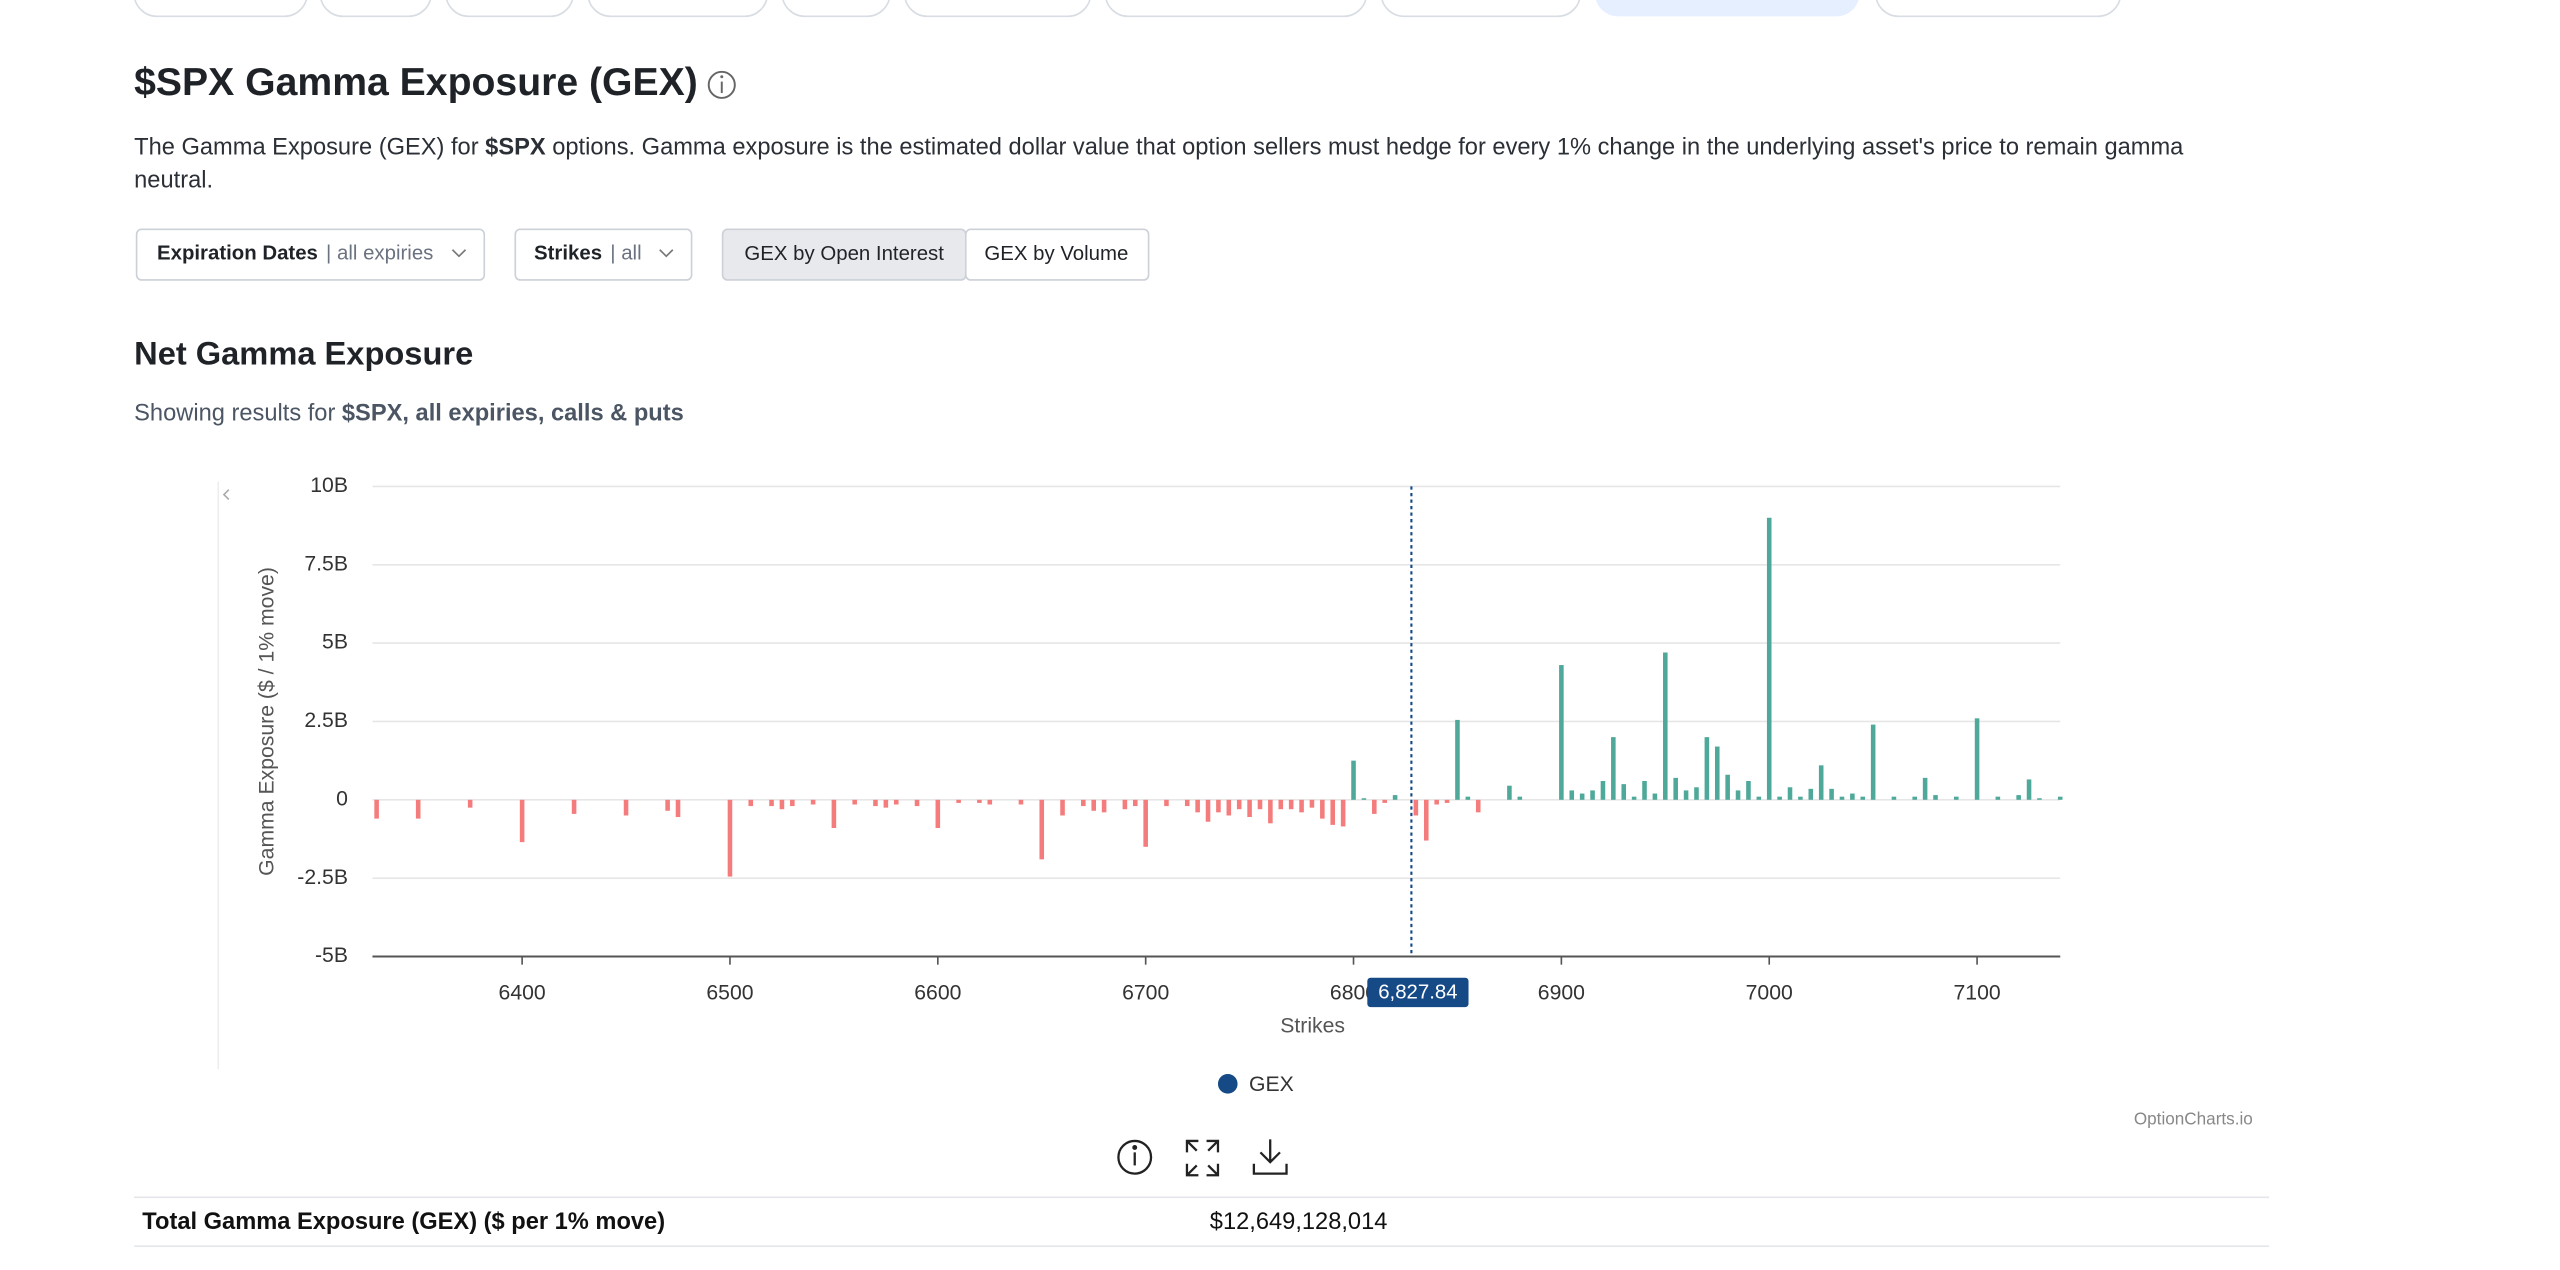 Image resolution: width=2560 pixels, height=1270 pixels. Describe the element at coordinates (1312, 1025) in the screenshot. I see `x-axis-label: Strikes` at that location.